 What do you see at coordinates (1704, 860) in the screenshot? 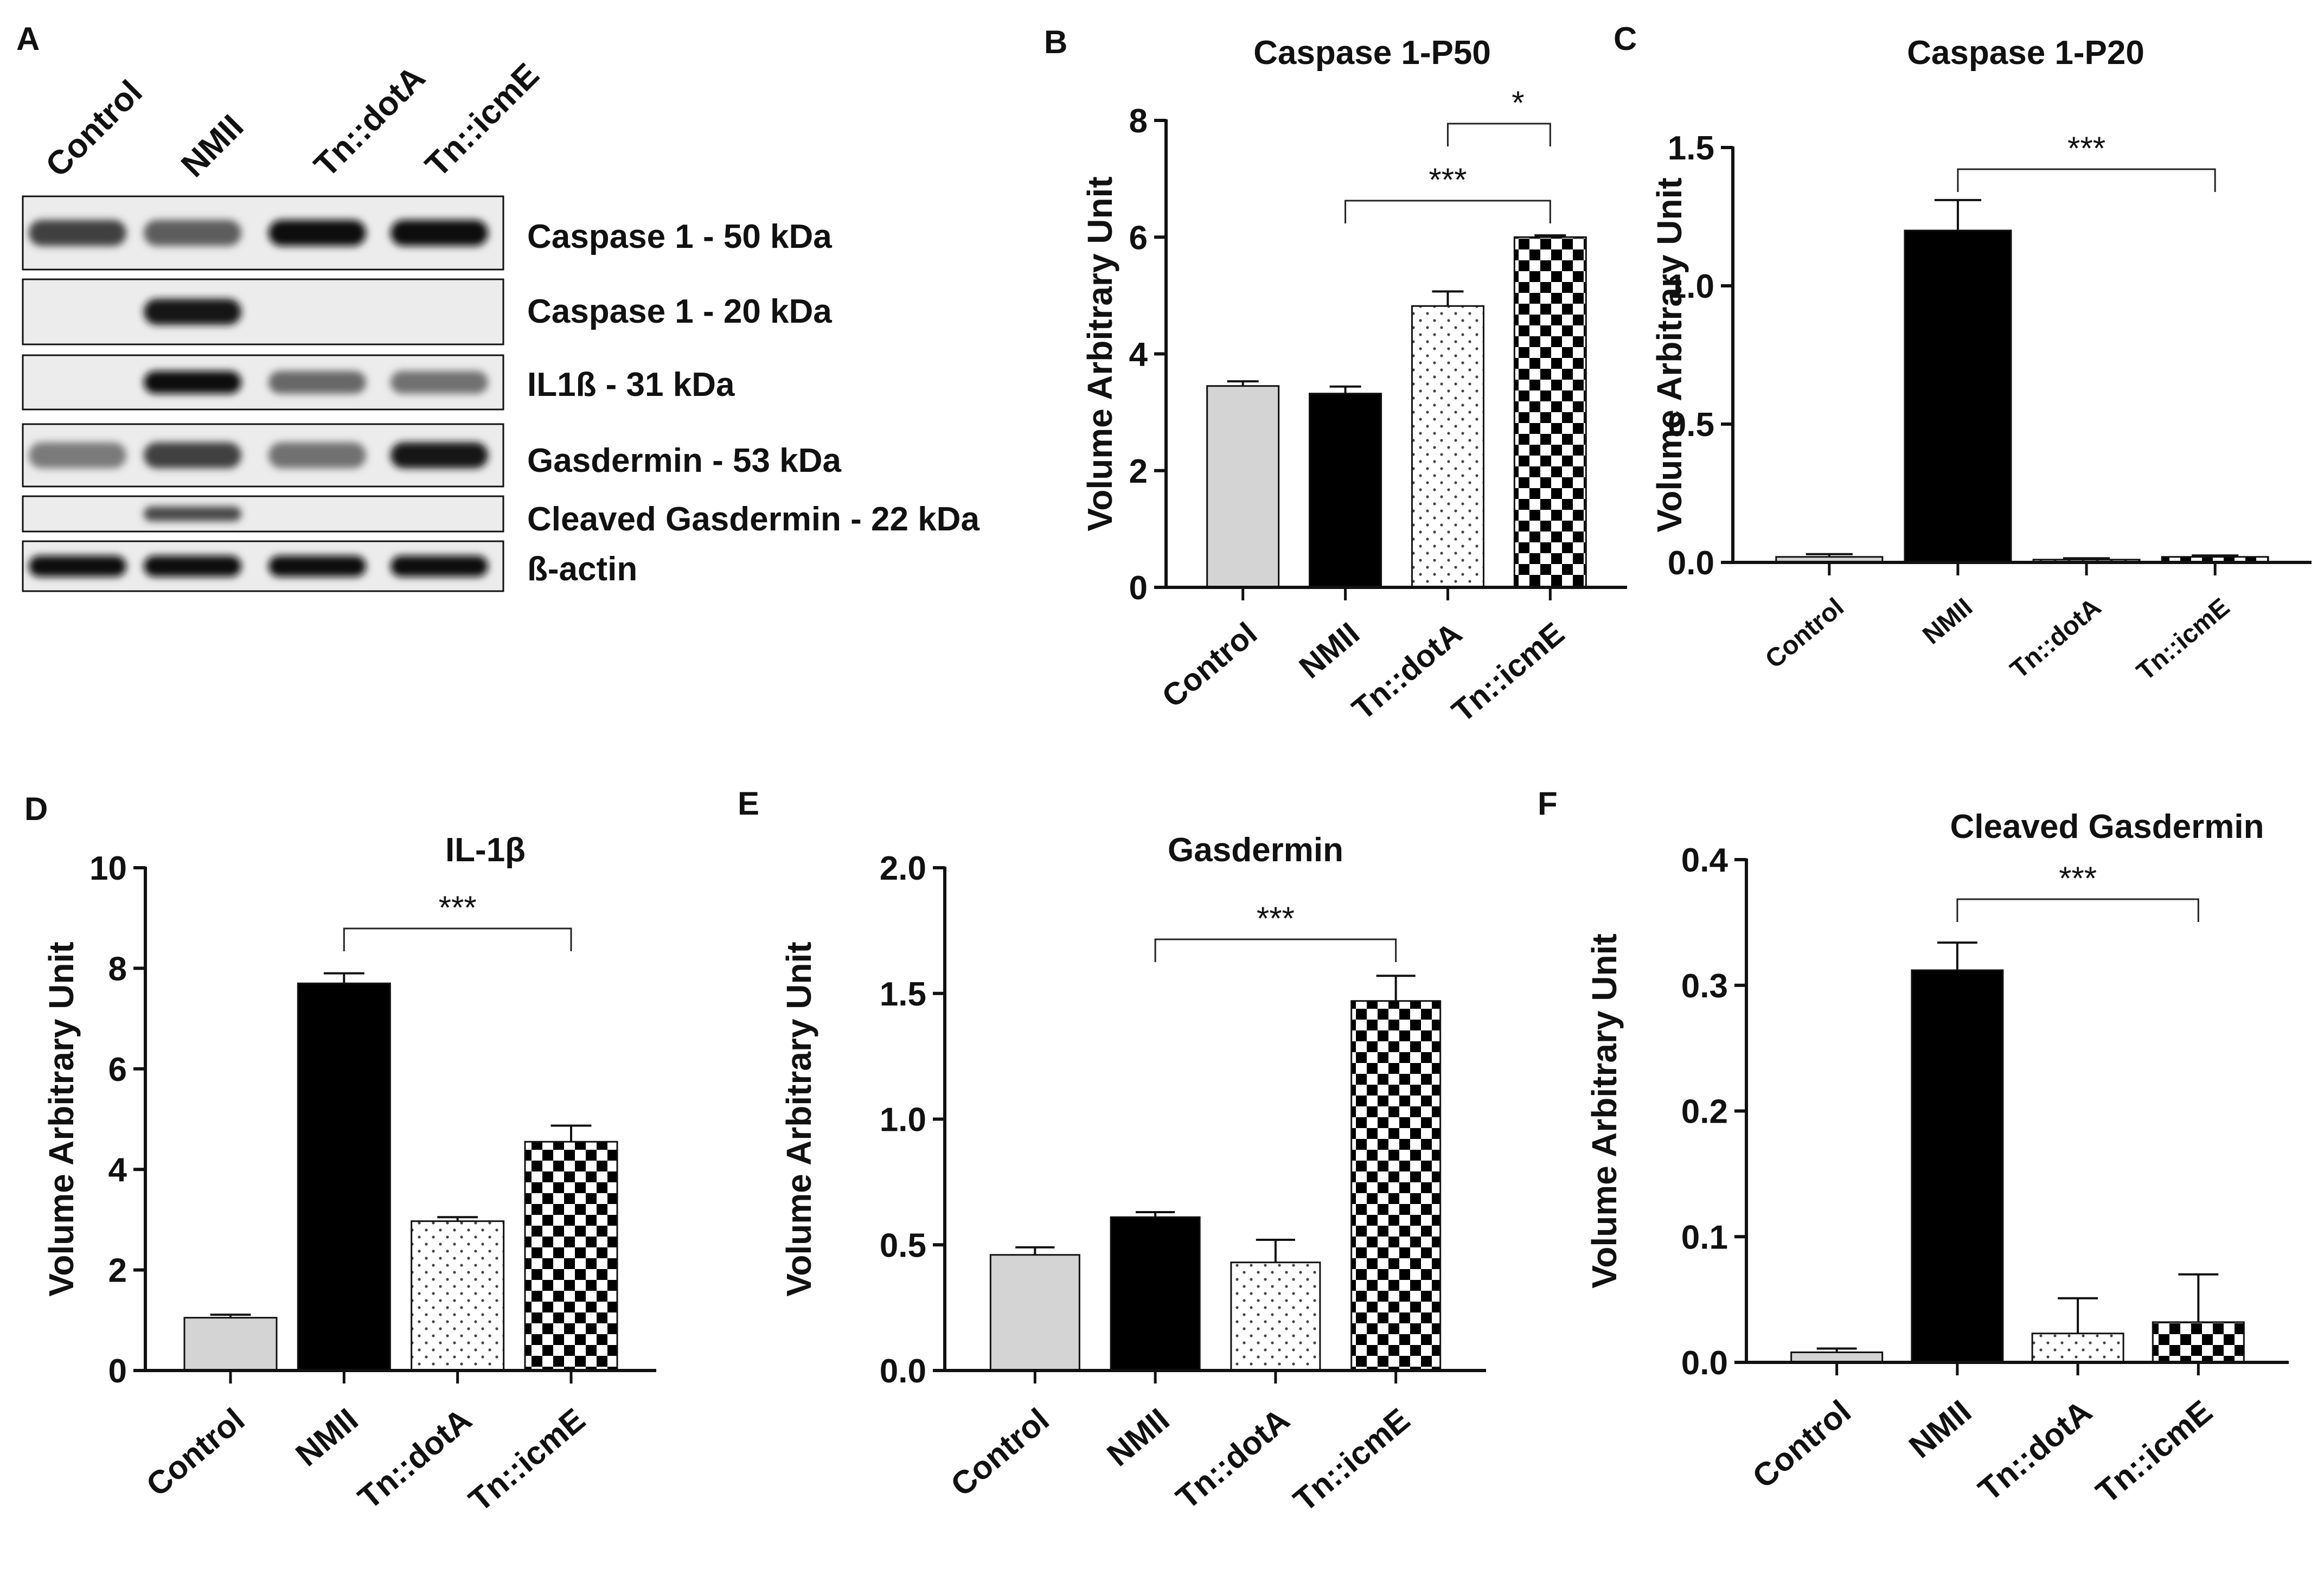
I see `y-tick-label: 0.4` at bounding box center [1704, 860].